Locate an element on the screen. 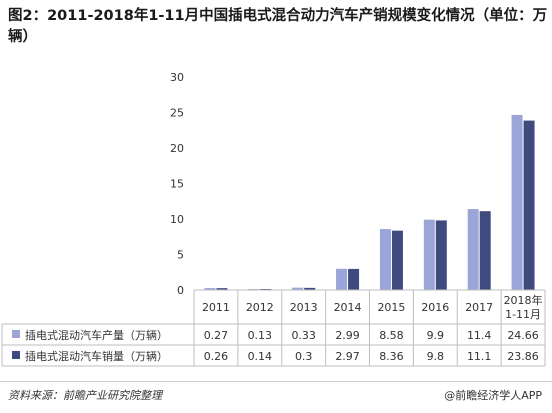  data-value-label: 23.86 is located at coordinates (523, 356).